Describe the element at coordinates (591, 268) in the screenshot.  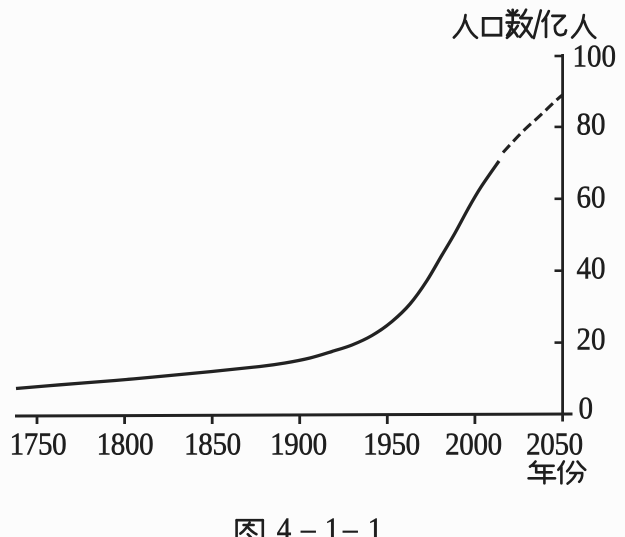
I see `svg-text: 40` at that location.